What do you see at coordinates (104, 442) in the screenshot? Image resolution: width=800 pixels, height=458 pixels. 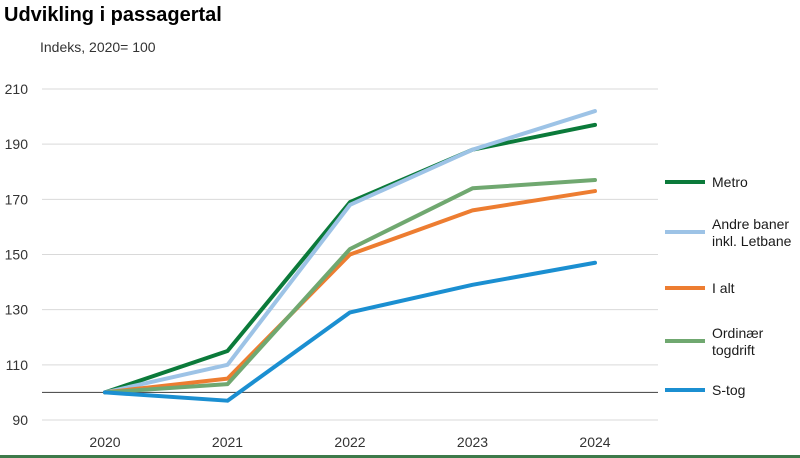 I see `x-tick-label: 2020` at bounding box center [104, 442].